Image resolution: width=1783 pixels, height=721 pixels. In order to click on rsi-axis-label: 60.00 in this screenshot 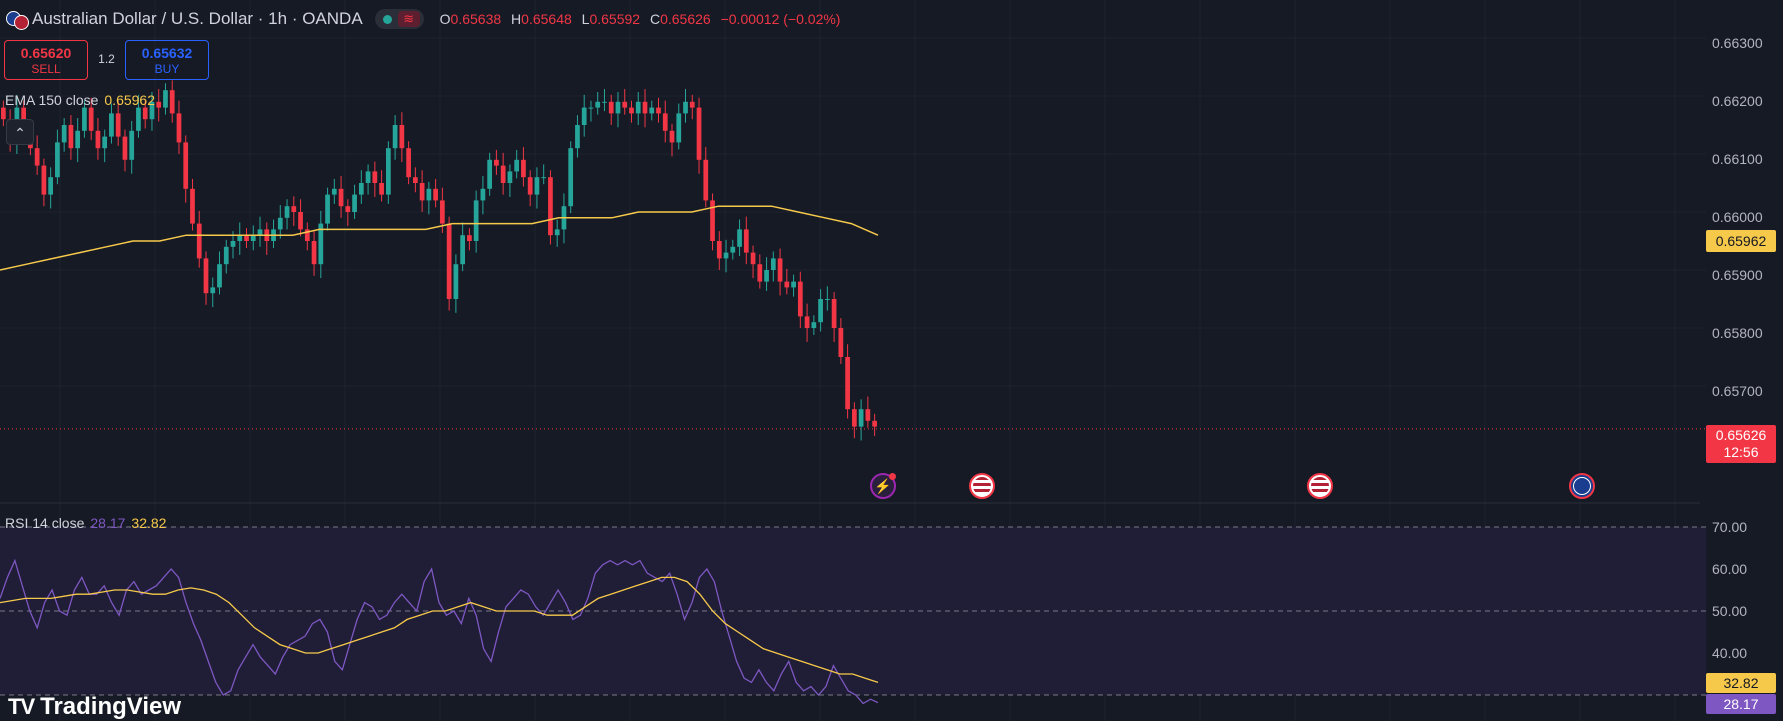, I will do `click(1730, 569)`.